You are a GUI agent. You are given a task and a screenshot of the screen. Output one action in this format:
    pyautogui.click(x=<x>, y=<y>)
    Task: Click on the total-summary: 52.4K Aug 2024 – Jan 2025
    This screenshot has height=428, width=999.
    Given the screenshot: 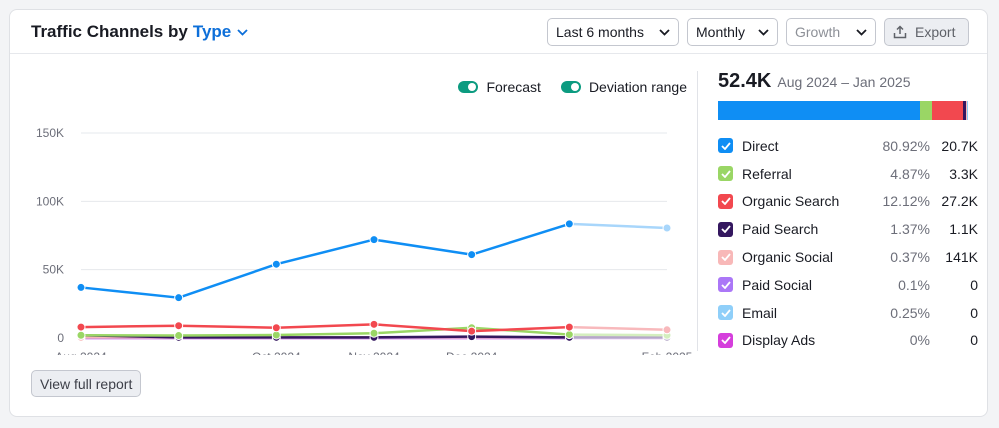 What is the action you would take?
    pyautogui.click(x=848, y=81)
    